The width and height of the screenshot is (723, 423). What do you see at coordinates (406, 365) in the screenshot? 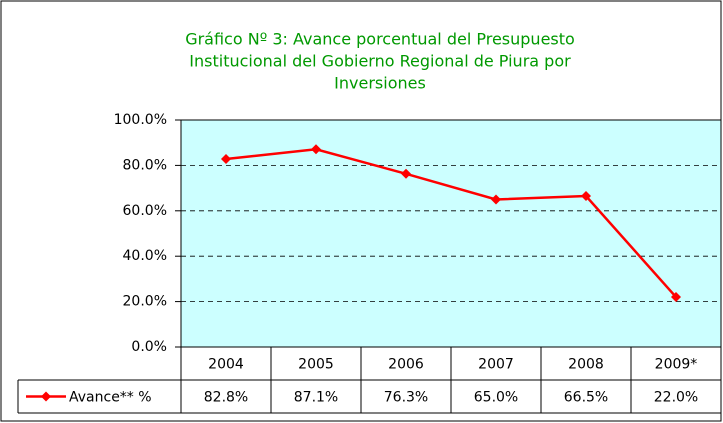
I see `x-tick-label: 2006` at bounding box center [406, 365].